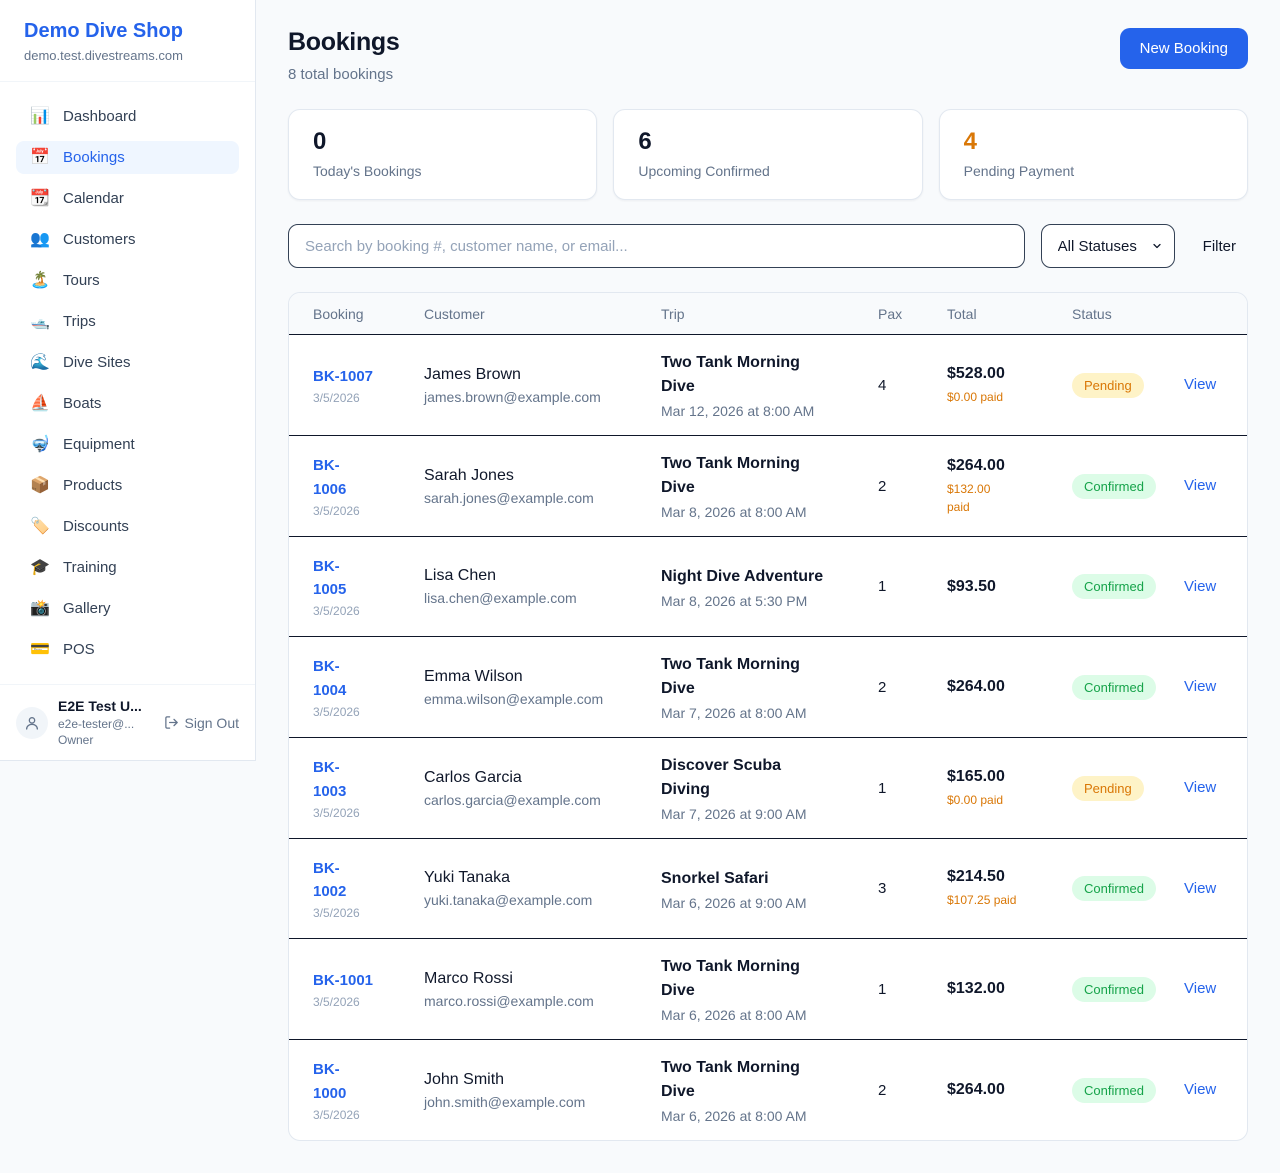 The width and height of the screenshot is (1280, 1173). Describe the element at coordinates (1009, 687) in the screenshot. I see `total-cell: $264.00` at that location.